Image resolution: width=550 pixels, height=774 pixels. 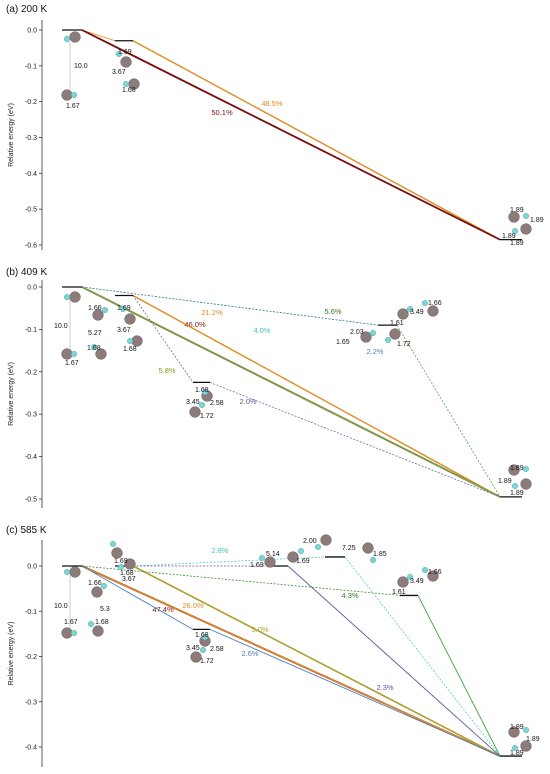 I want to click on path-percentage-label: 26.0%, so click(x=193, y=605).